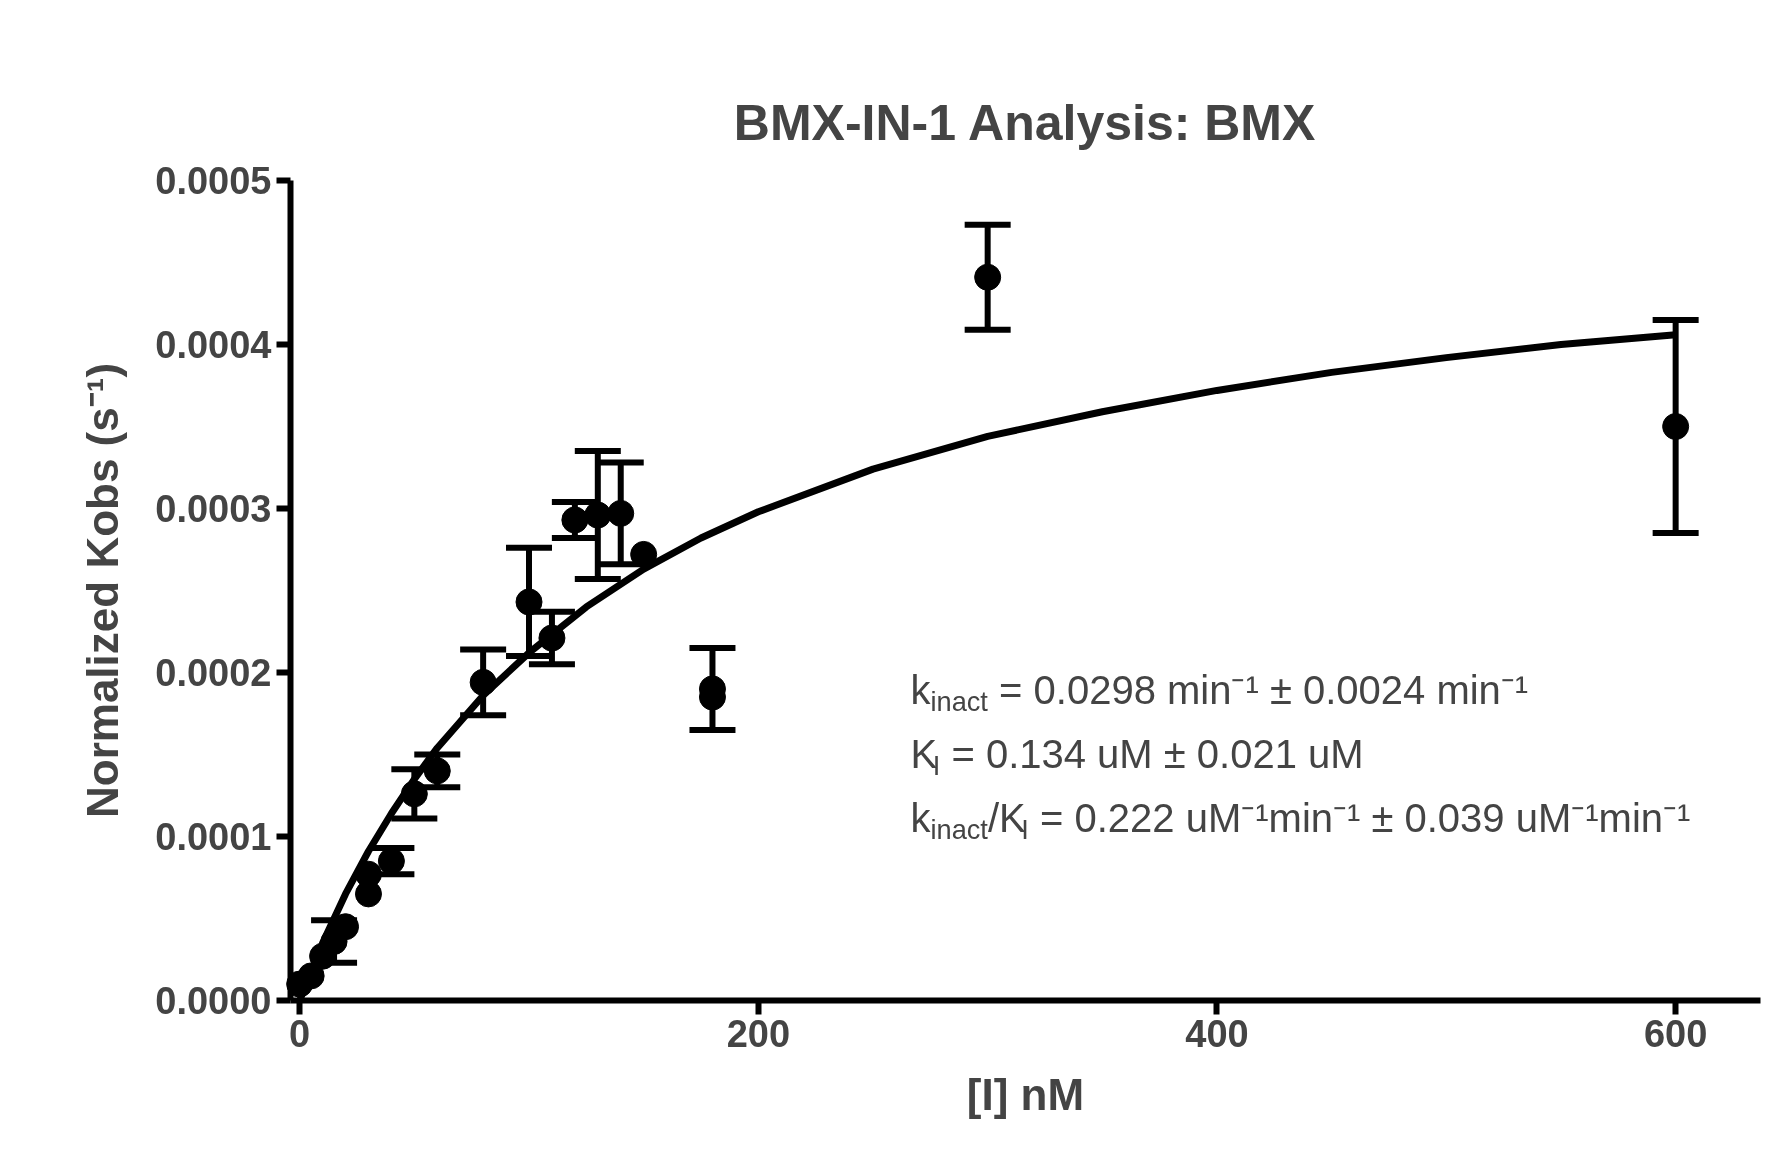 The image size is (1790, 1155). What do you see at coordinates (1675, 1033) in the screenshot?
I see `x-tick-label: 600` at bounding box center [1675, 1033].